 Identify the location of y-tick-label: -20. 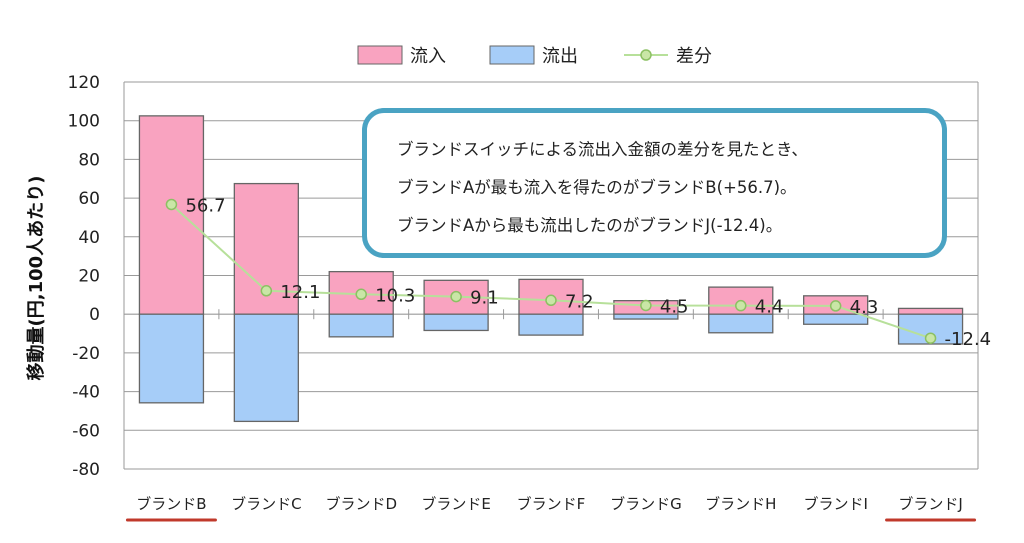
(86, 354).